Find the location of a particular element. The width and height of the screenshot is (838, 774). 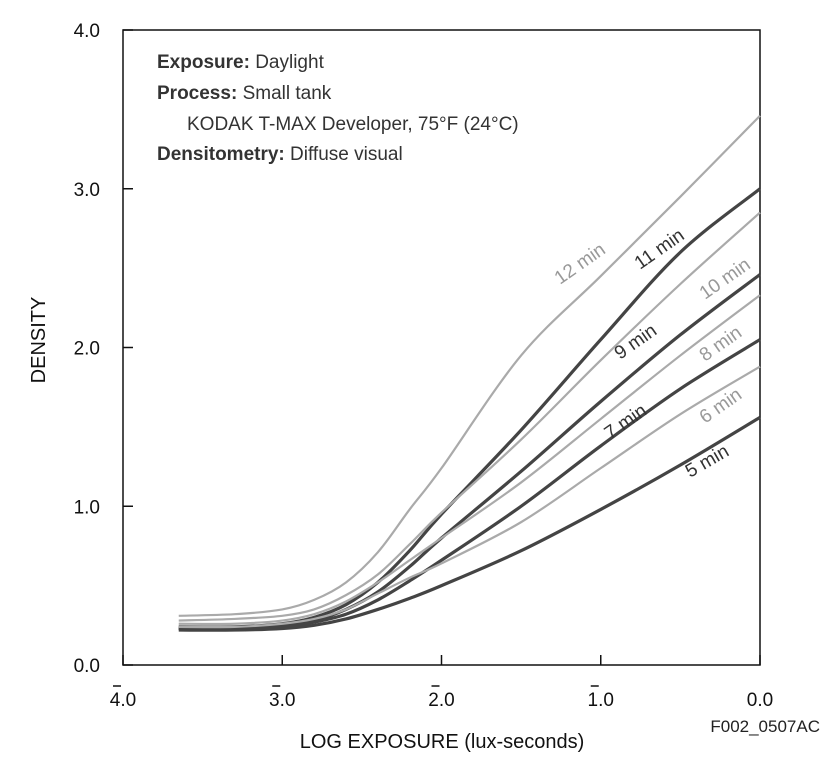

y-axis-title: DENSITY is located at coordinates (39, 340).